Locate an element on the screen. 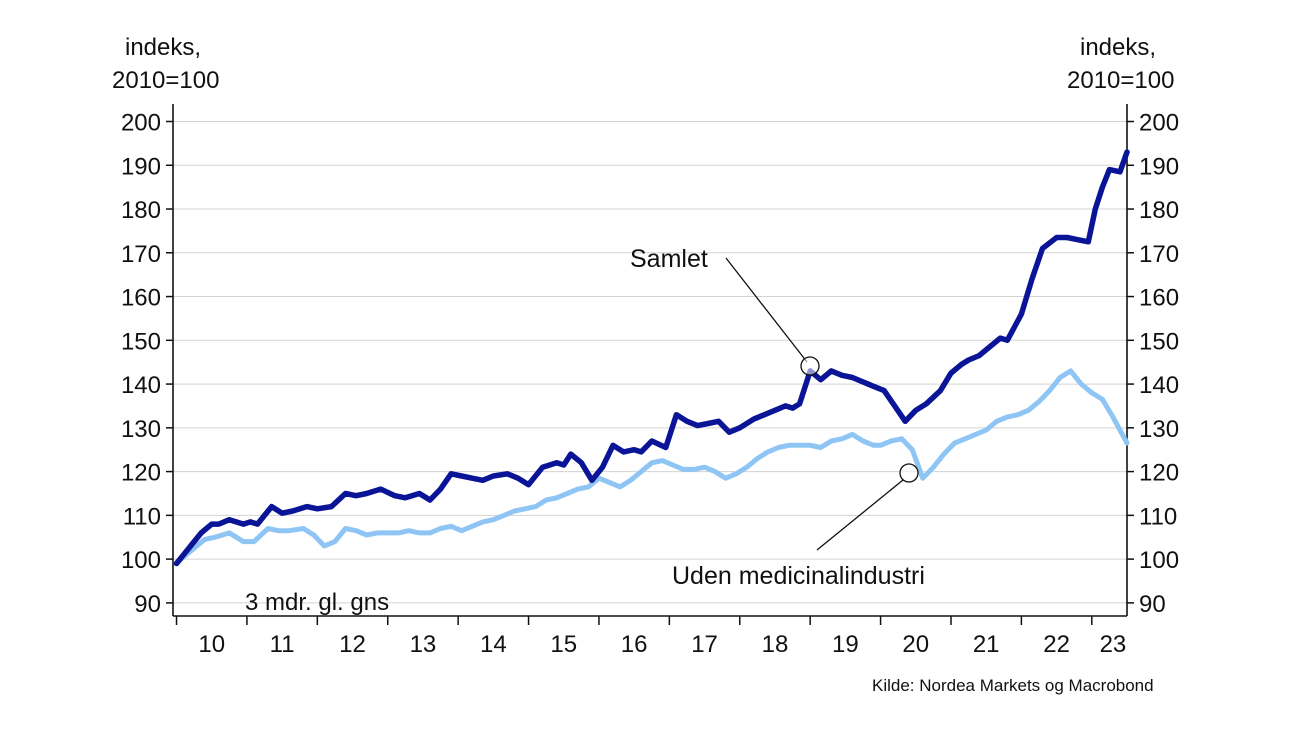  y-right-tick-label-180: 180 is located at coordinates (1159, 210).